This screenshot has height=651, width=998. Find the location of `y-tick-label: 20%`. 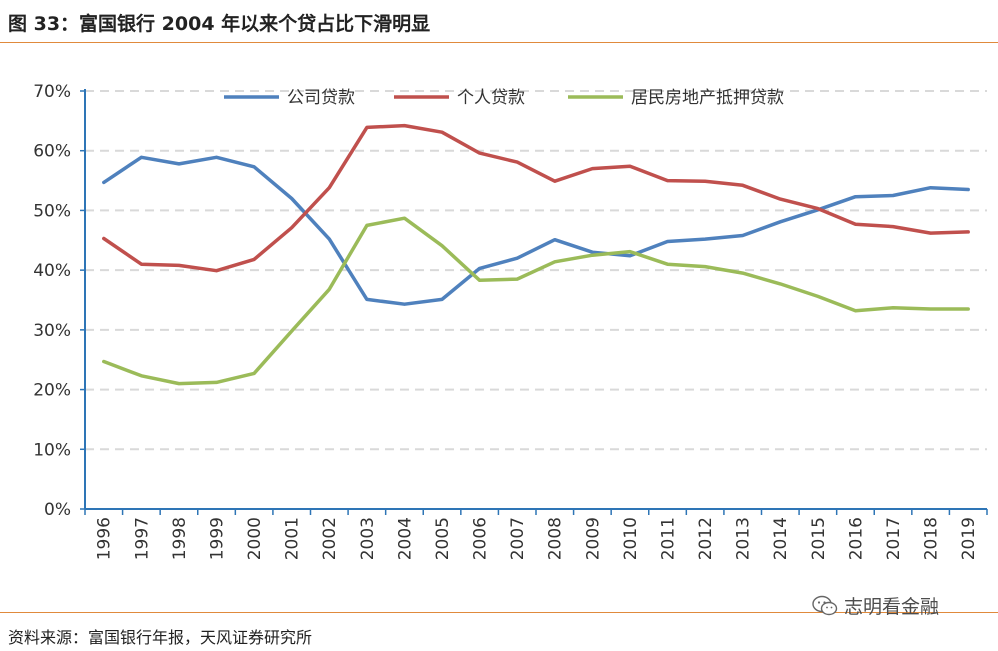

y-tick-label: 20% is located at coordinates (52, 391).